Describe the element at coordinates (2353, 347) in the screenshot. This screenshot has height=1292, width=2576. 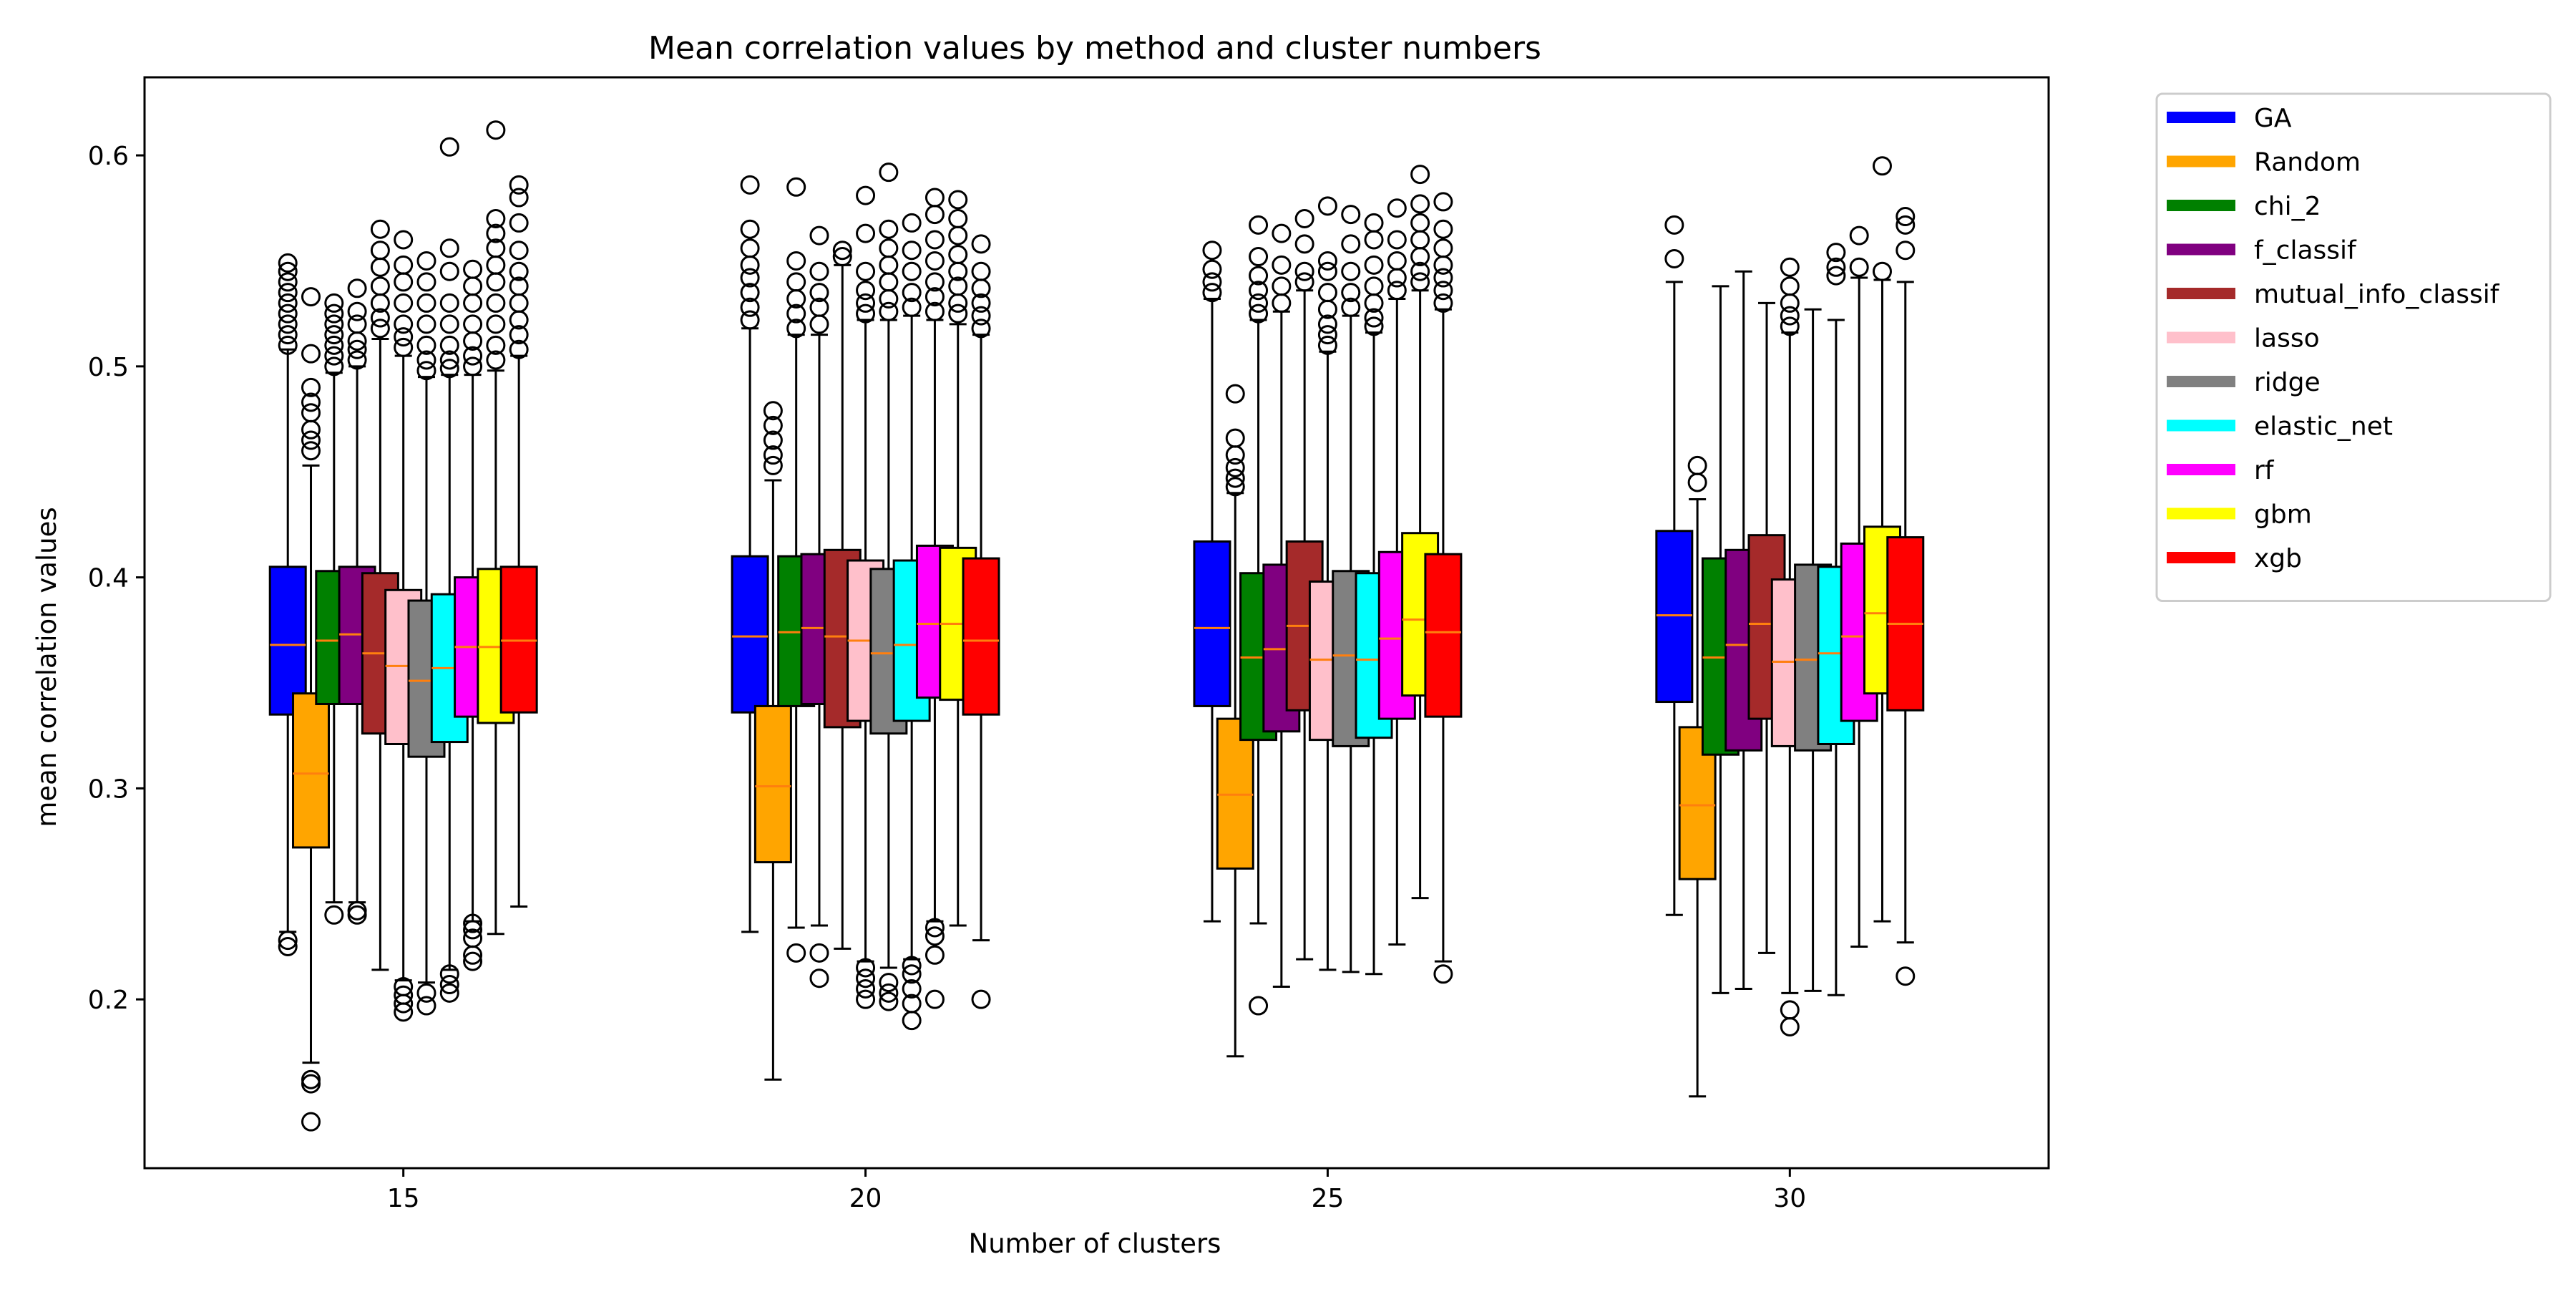
I see `legend-frame` at that location.